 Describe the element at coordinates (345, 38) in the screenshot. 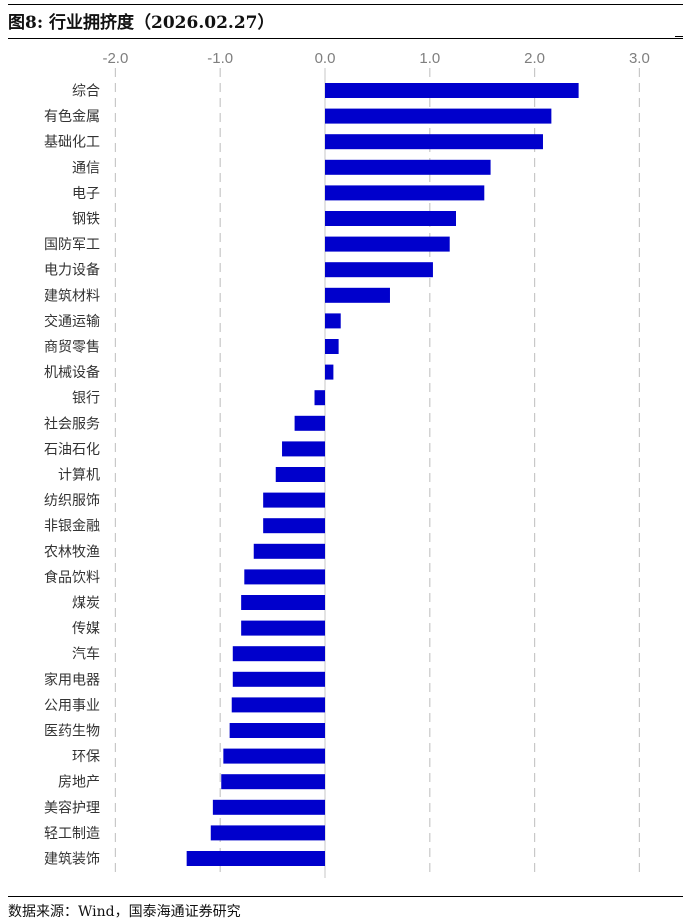

I see `title-underline` at that location.